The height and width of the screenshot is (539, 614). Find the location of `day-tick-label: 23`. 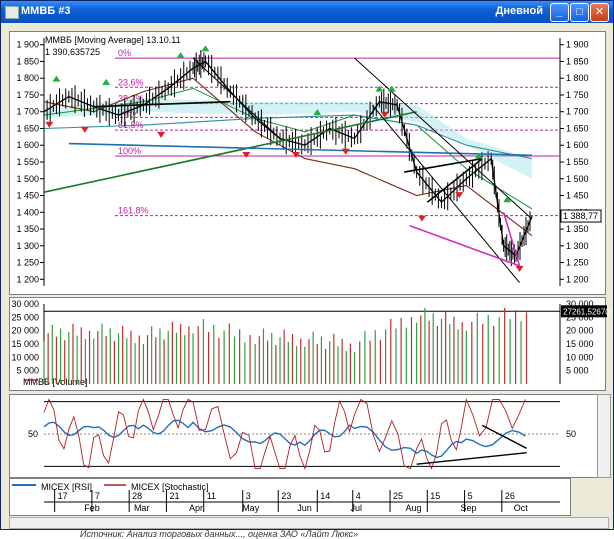

day-tick-label: 23 is located at coordinates (286, 496).